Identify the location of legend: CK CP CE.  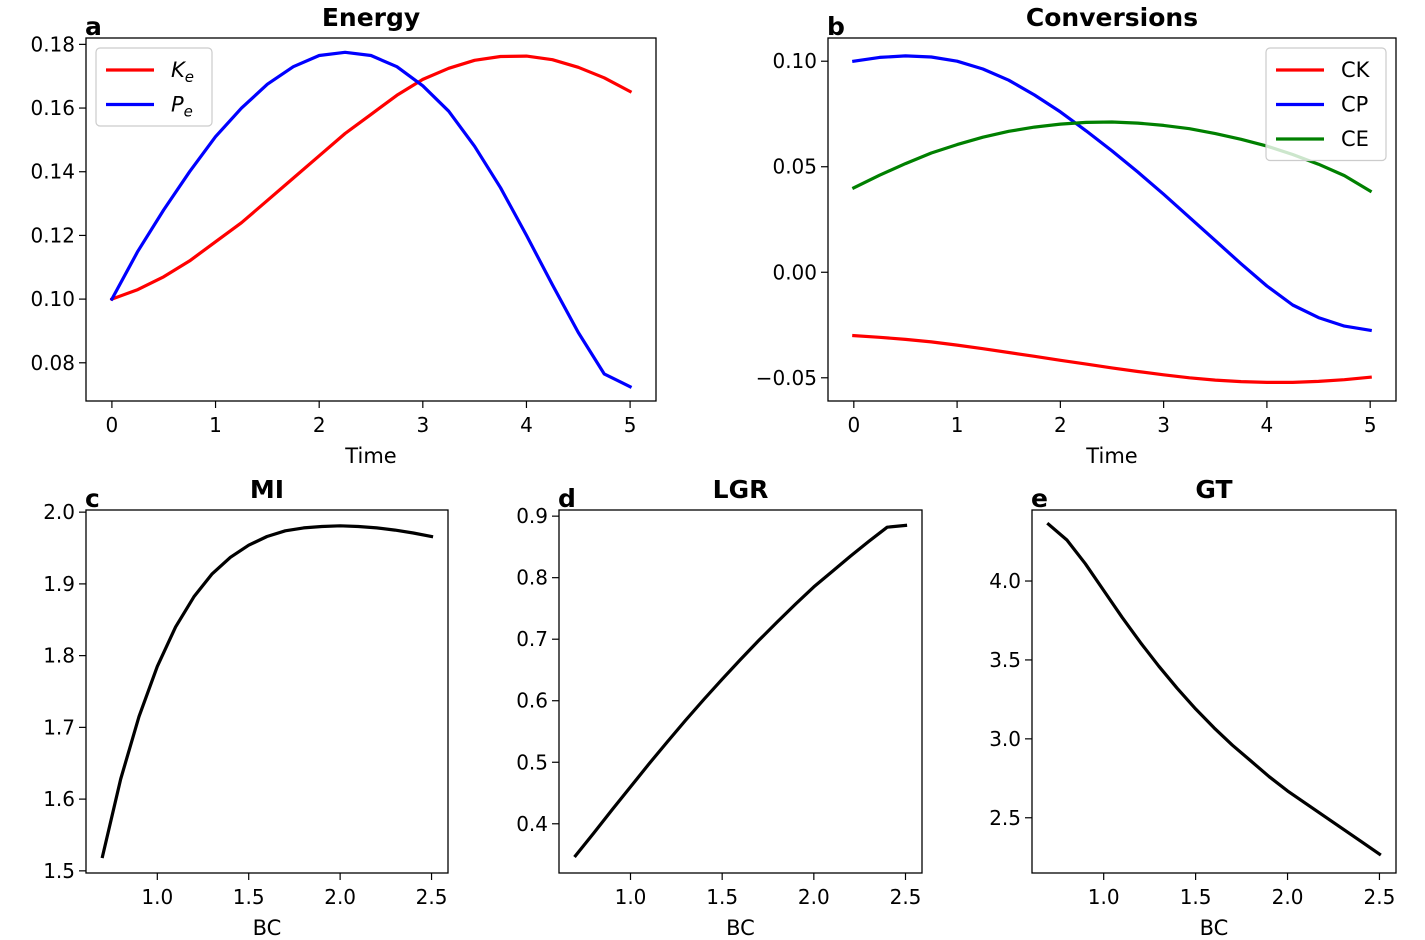
(1326, 104).